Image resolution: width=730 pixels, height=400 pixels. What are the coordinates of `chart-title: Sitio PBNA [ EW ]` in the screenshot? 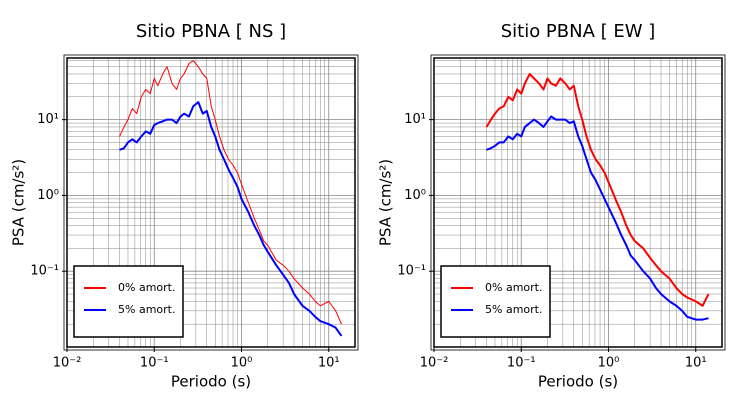 It's located at (578, 31).